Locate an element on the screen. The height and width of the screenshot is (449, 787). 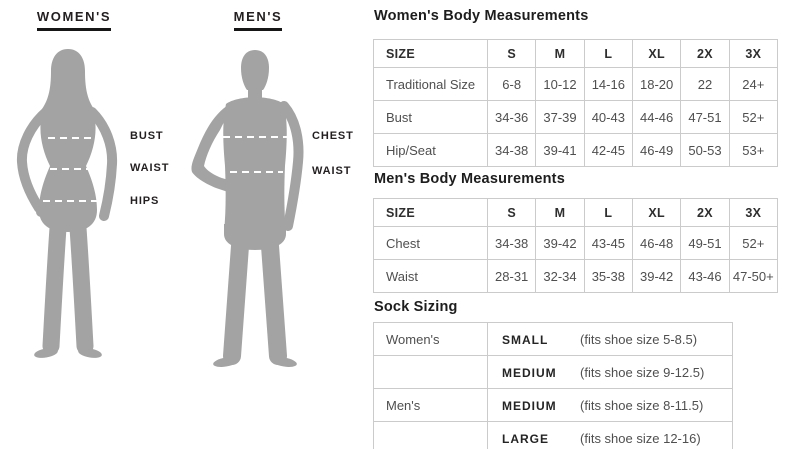
sock-fits-label: (fits shoe size 5-8.5) is located at coordinates (639, 339).